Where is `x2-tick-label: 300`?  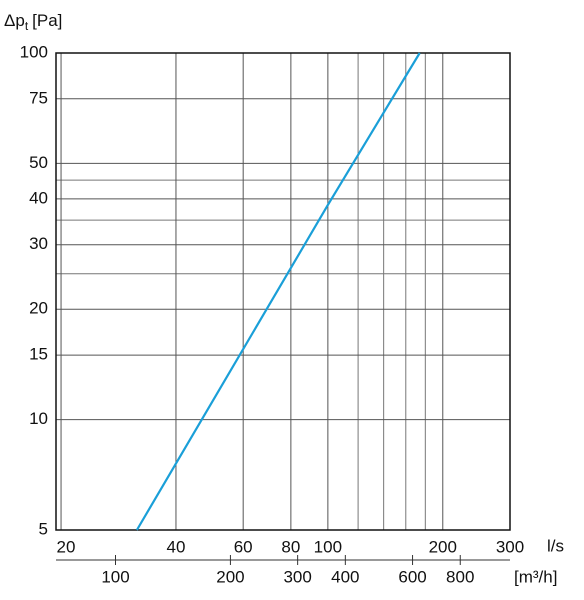 x2-tick-label: 300 is located at coordinates (297, 576).